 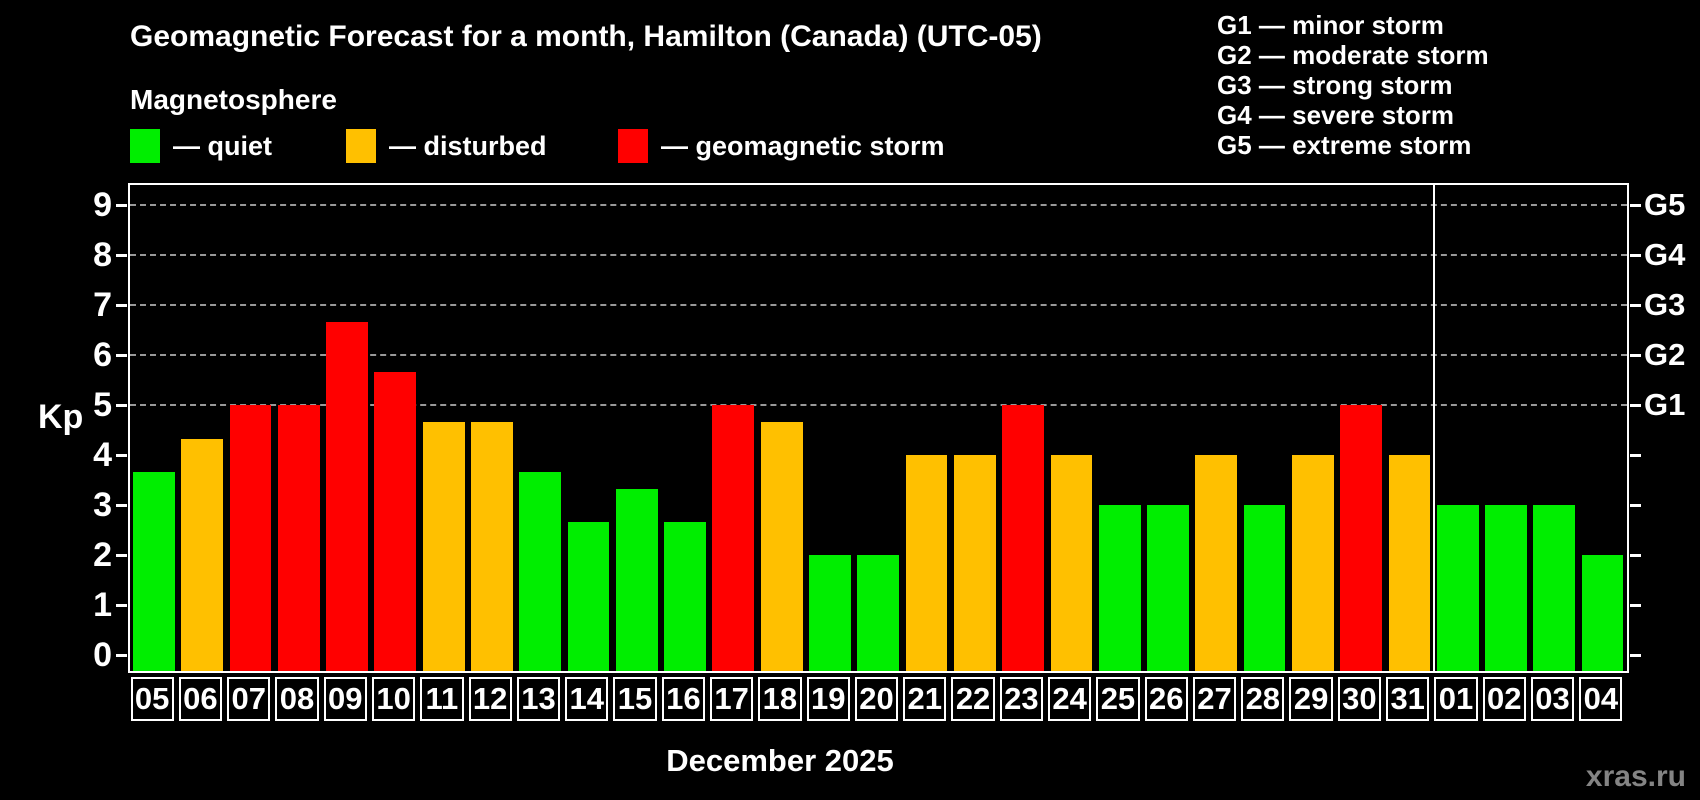 I want to click on day-box-28: 28, so click(x=1263, y=699).